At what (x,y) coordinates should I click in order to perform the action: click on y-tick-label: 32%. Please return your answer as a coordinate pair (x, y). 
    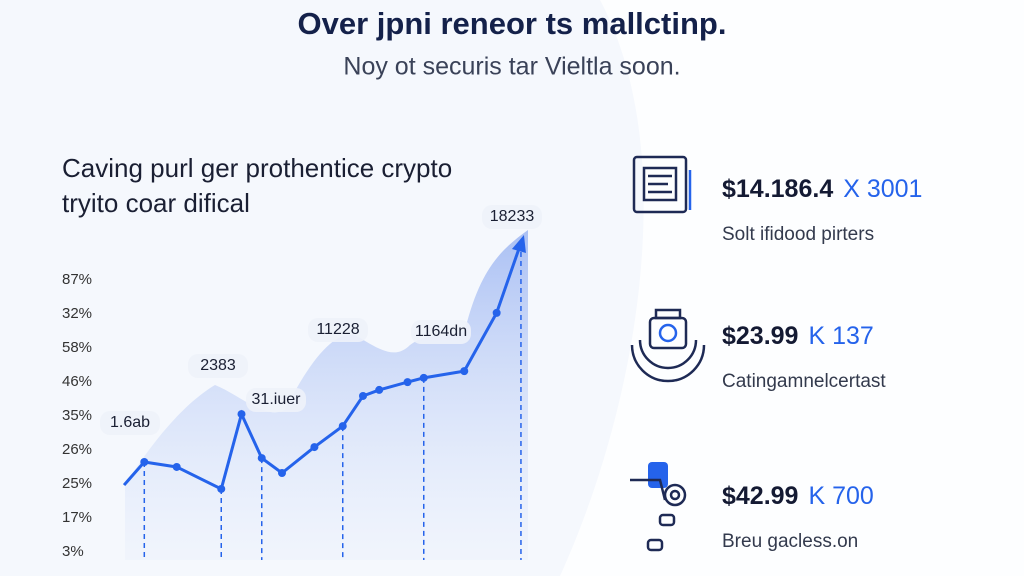
    Looking at the image, I should click on (77, 313).